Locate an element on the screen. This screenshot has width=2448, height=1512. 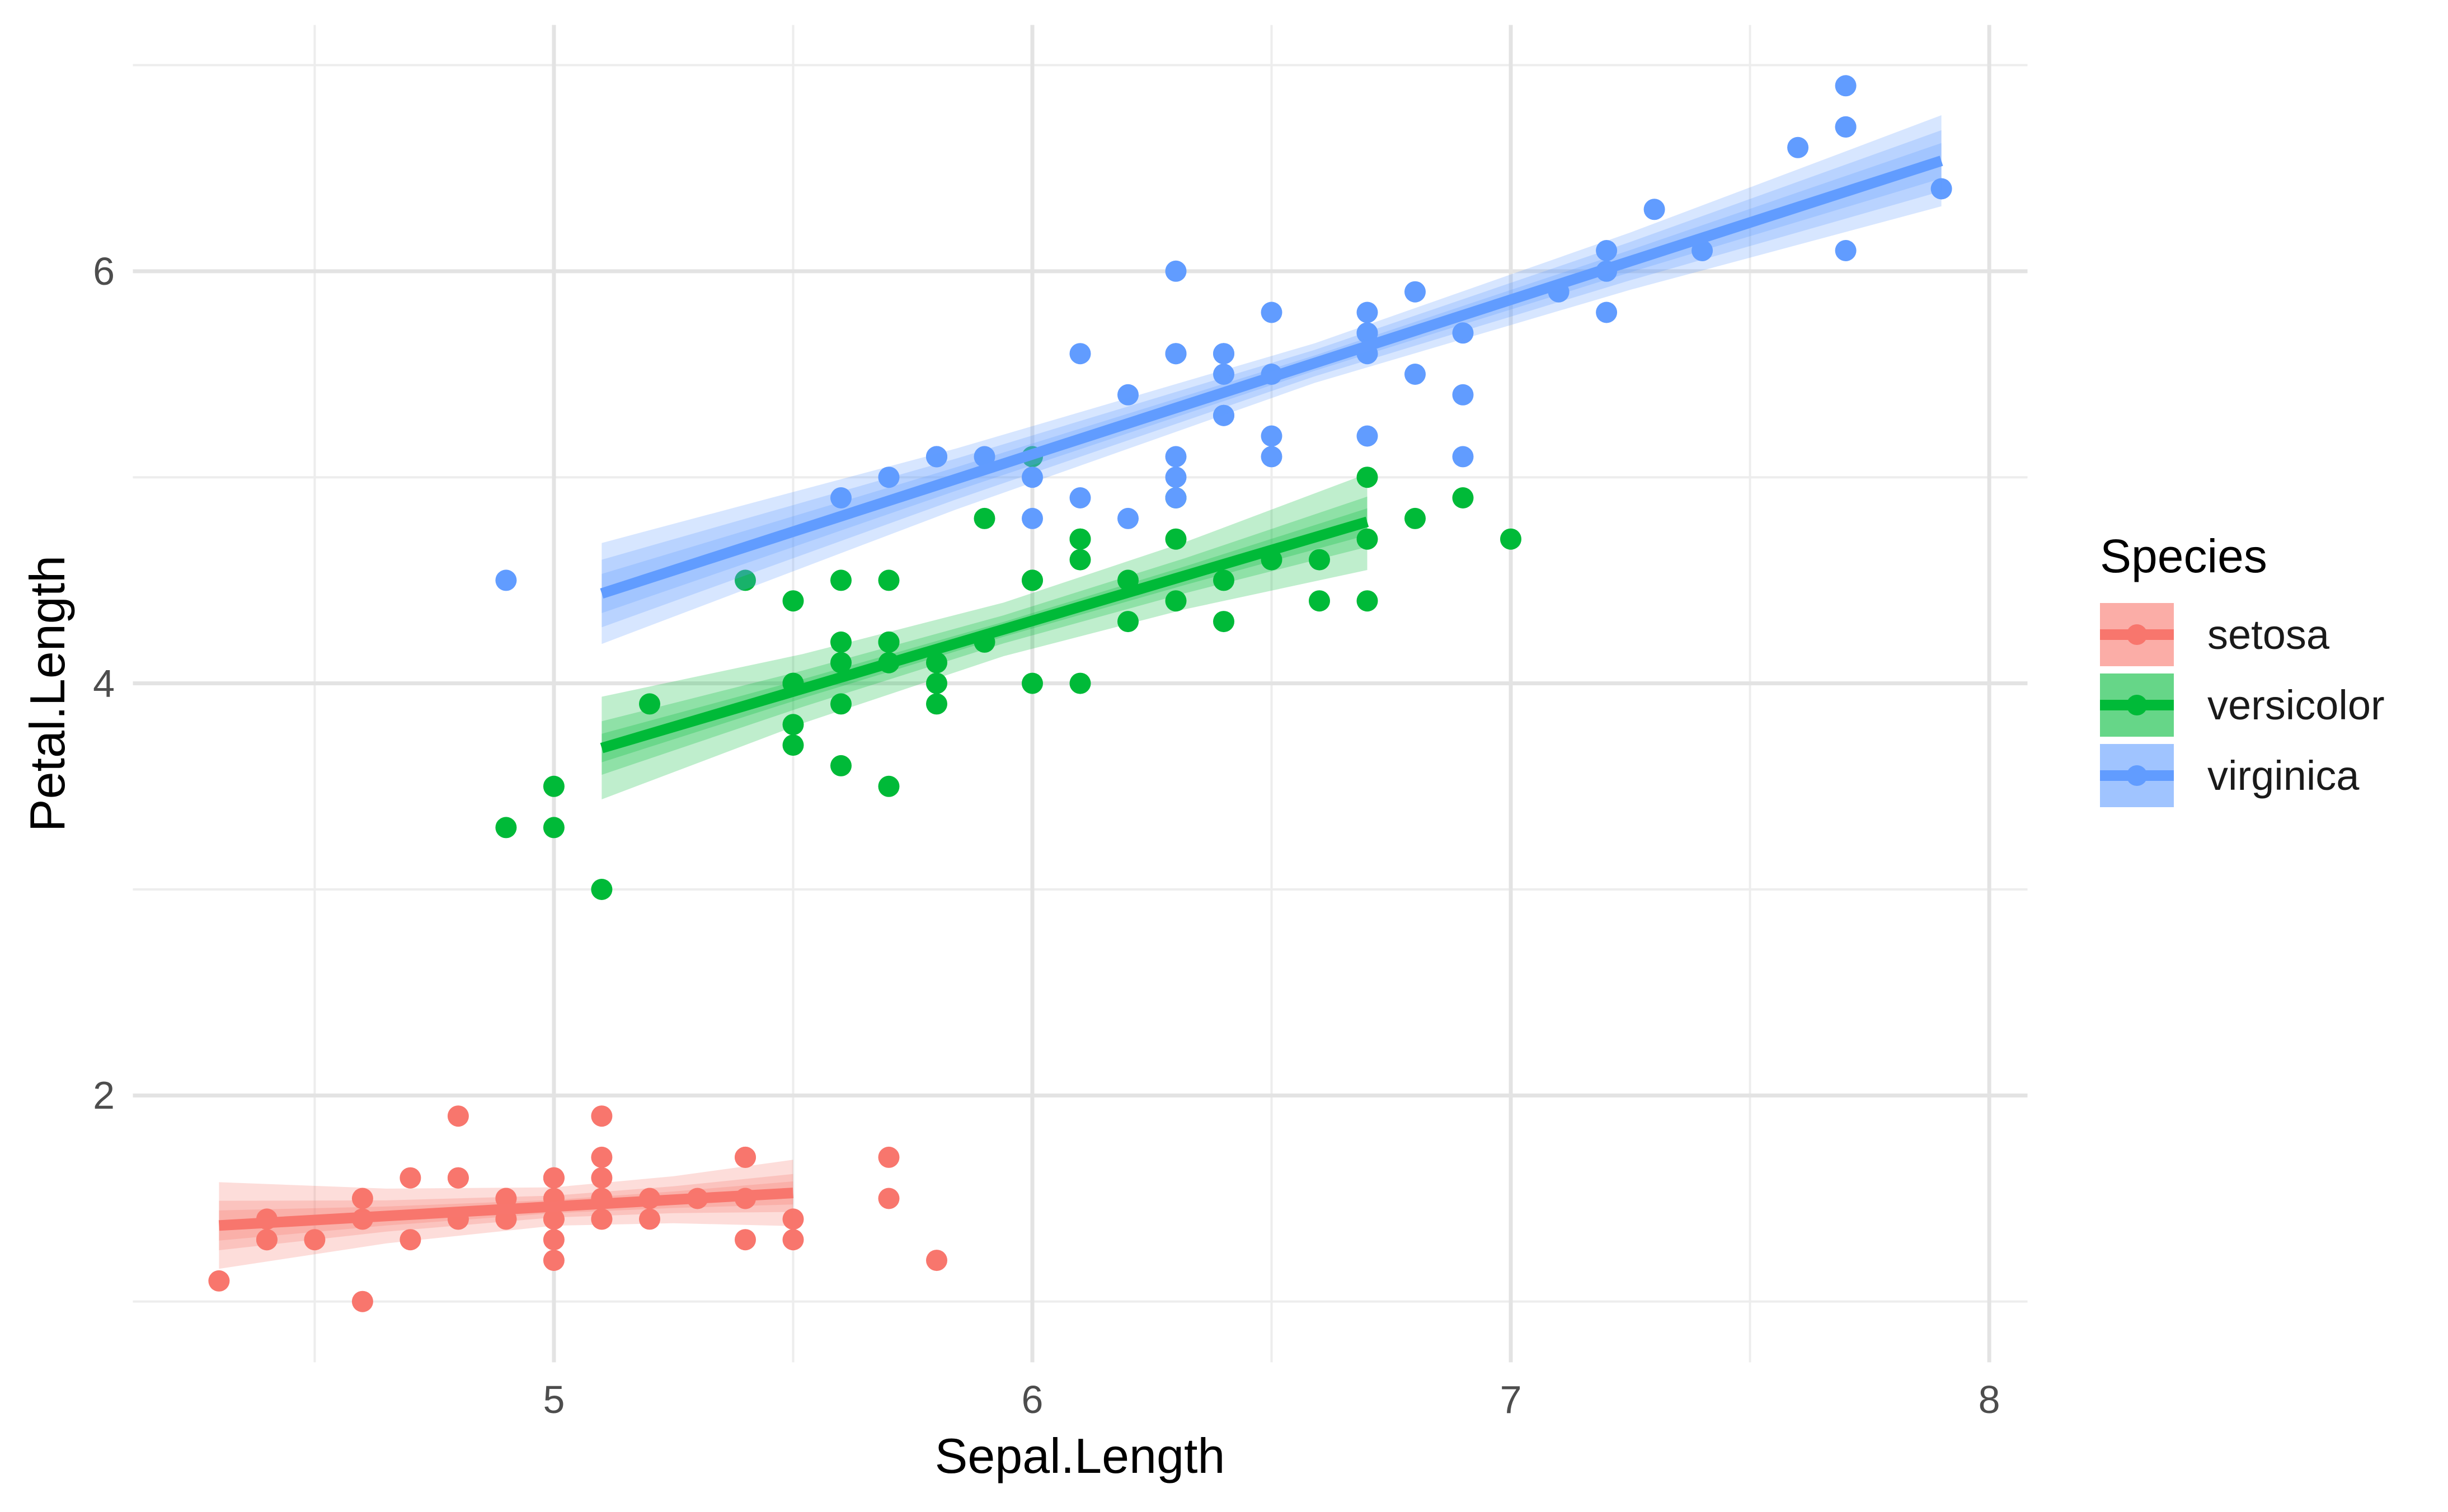
y-tick-label: 2 is located at coordinates (104, 1096).